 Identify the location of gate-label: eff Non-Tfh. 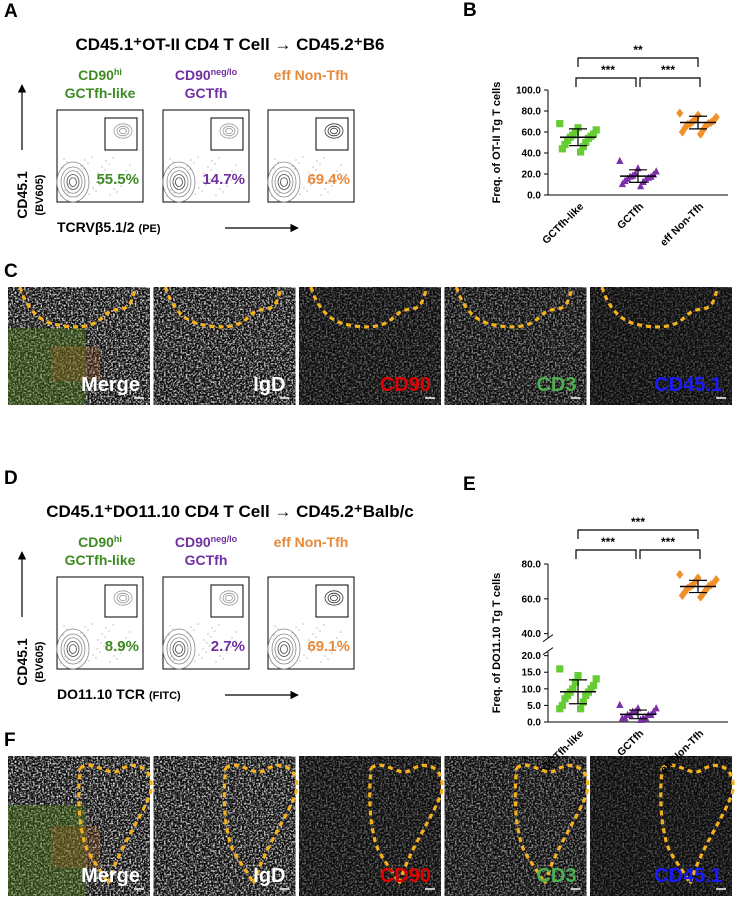
(311, 75).